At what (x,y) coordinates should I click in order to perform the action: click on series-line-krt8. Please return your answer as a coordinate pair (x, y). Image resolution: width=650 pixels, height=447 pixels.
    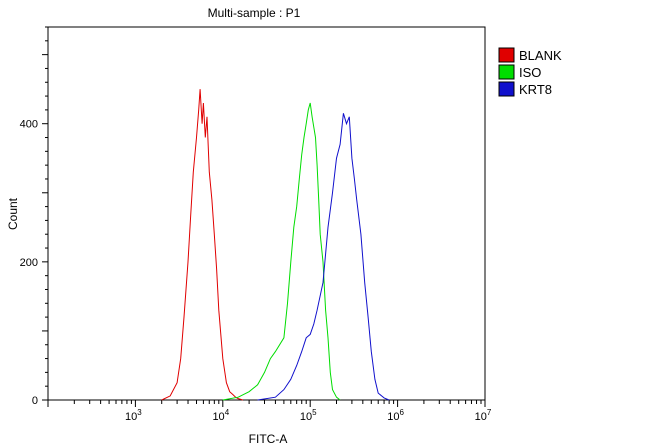
    Looking at the image, I should click on (323, 257).